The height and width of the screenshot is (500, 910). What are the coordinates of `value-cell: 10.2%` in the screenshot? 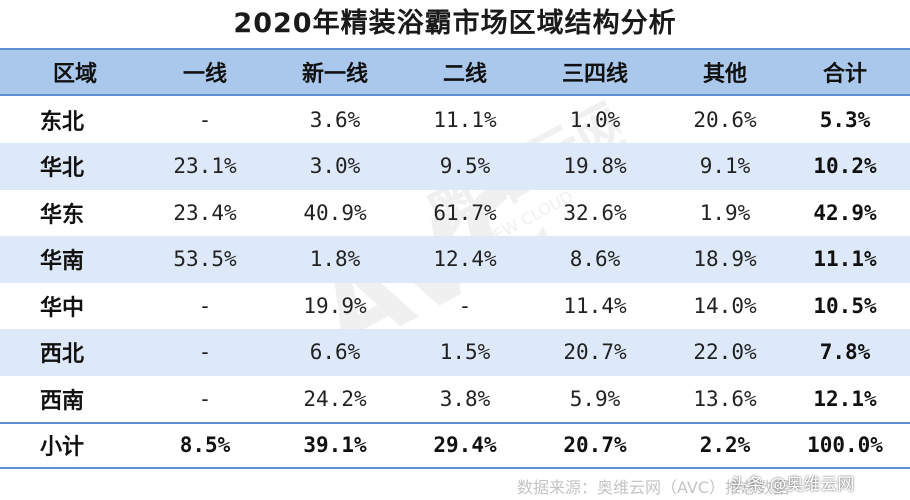 It's located at (845, 166).